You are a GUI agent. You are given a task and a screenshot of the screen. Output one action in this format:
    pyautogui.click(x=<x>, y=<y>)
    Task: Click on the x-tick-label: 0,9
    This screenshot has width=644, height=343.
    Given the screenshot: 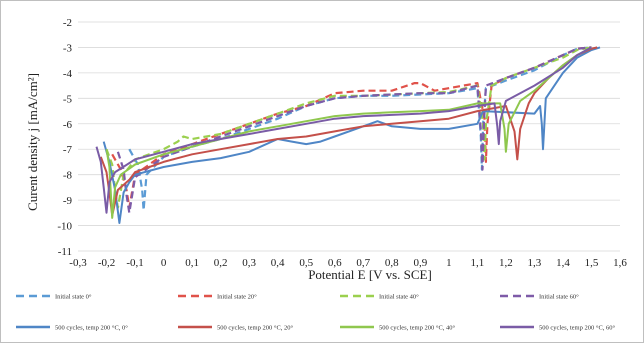 What is the action you would take?
    pyautogui.click(x=420, y=263)
    